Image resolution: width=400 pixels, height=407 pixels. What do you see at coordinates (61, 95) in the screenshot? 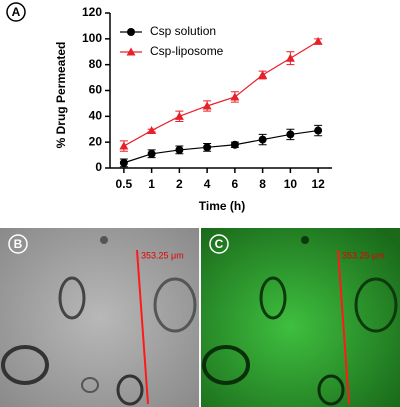
I see `y-axis-title: % Drug Permeated` at bounding box center [61, 95].